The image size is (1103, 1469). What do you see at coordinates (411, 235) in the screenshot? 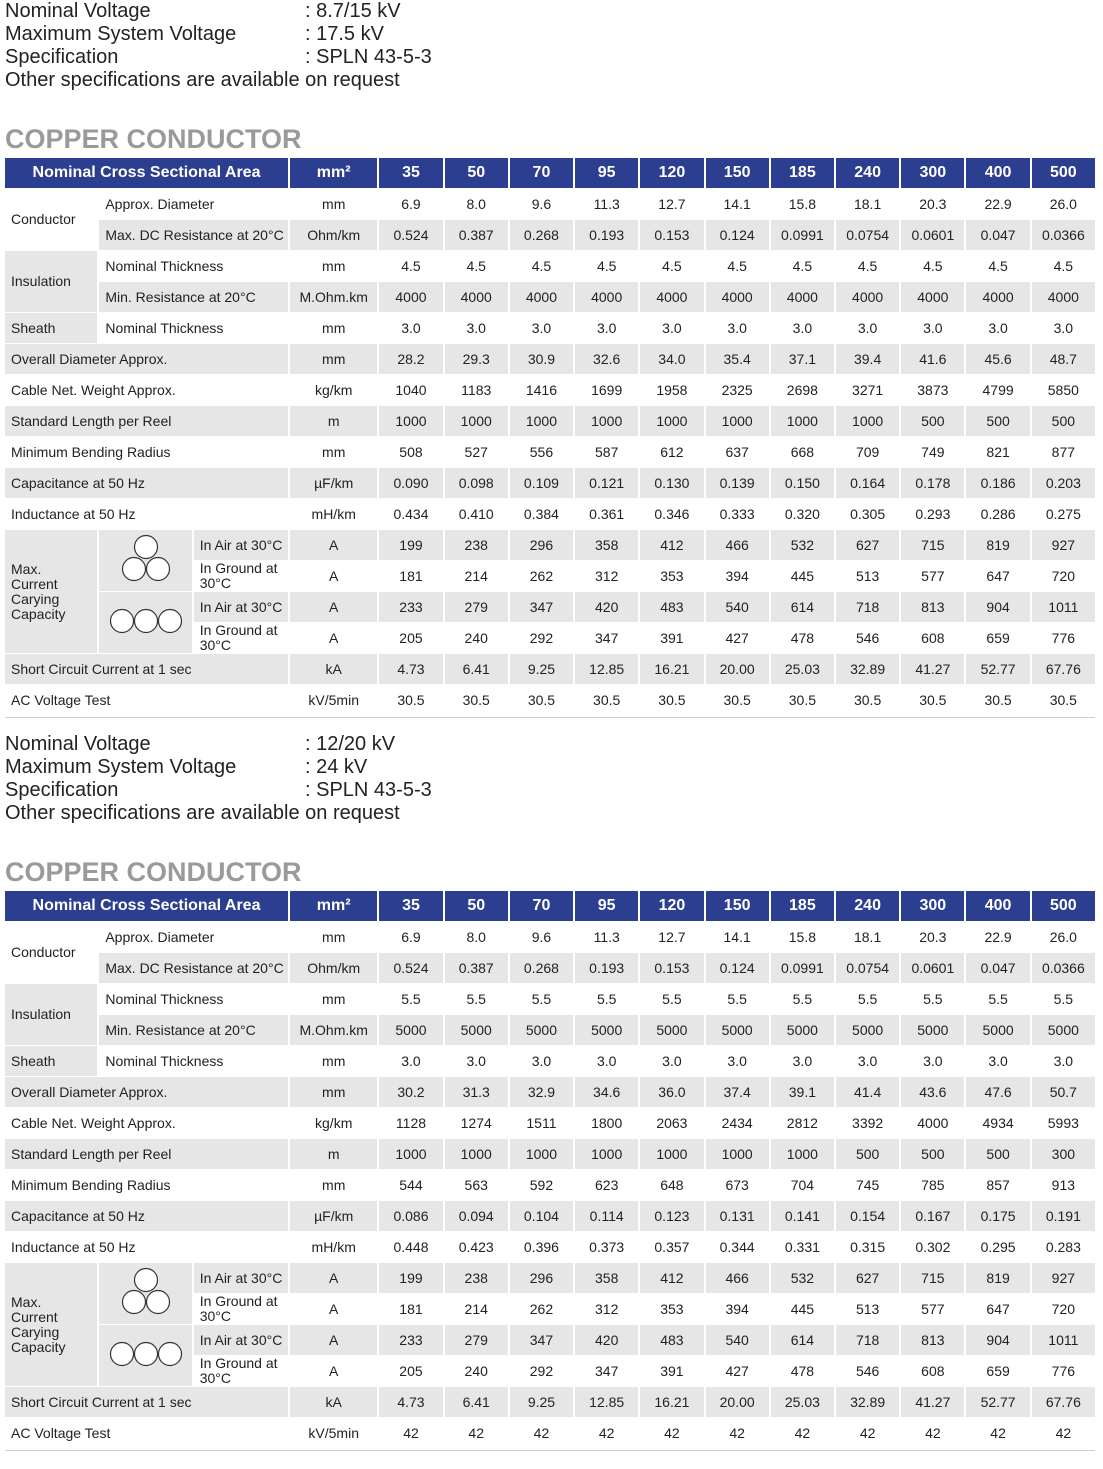
I see `value-cell: 0.524` at bounding box center [411, 235].